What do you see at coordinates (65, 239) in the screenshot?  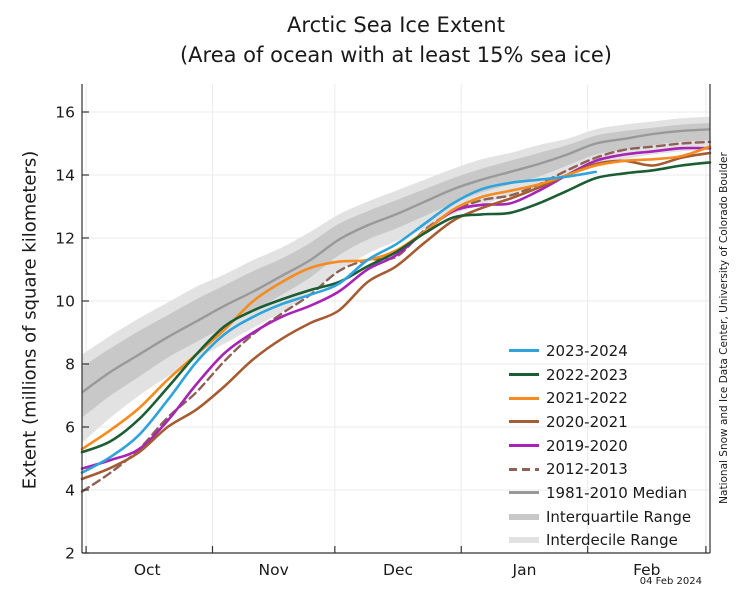 I see `y-tick-label: 12` at bounding box center [65, 239].